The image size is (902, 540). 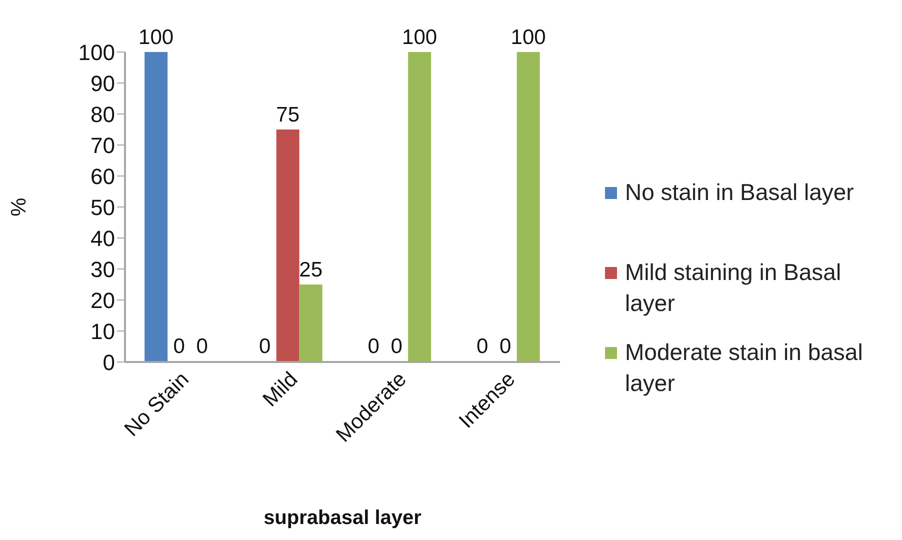 What do you see at coordinates (102, 114) in the screenshot?
I see `y-tick-label: 80` at bounding box center [102, 114].